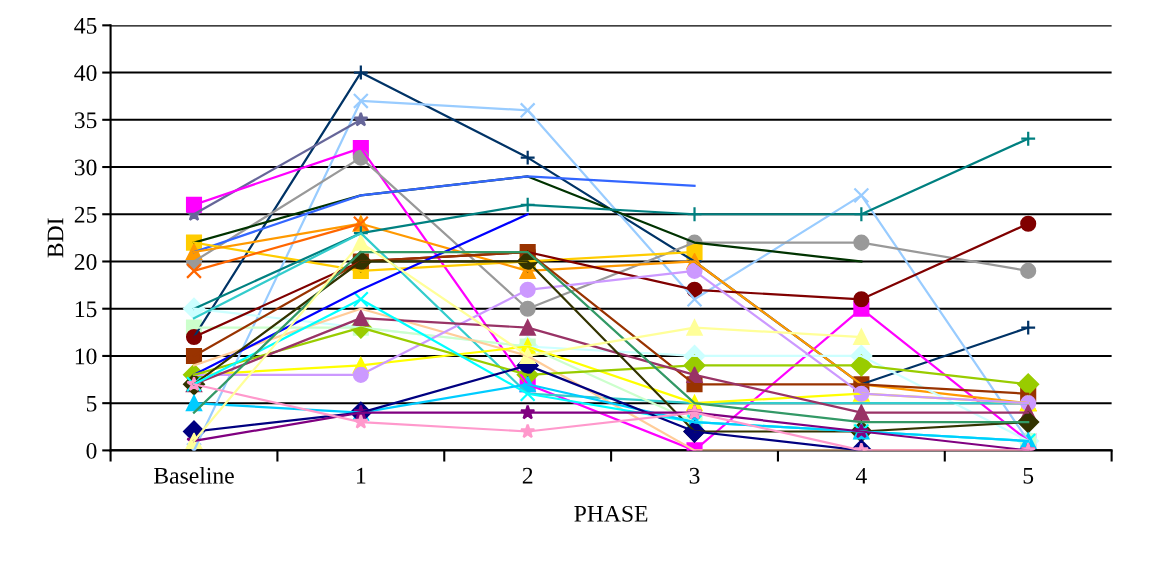 Image resolution: width=1164 pixels, height=563 pixels. What do you see at coordinates (85, 167) in the screenshot?
I see `y-tick-label: 30` at bounding box center [85, 167].